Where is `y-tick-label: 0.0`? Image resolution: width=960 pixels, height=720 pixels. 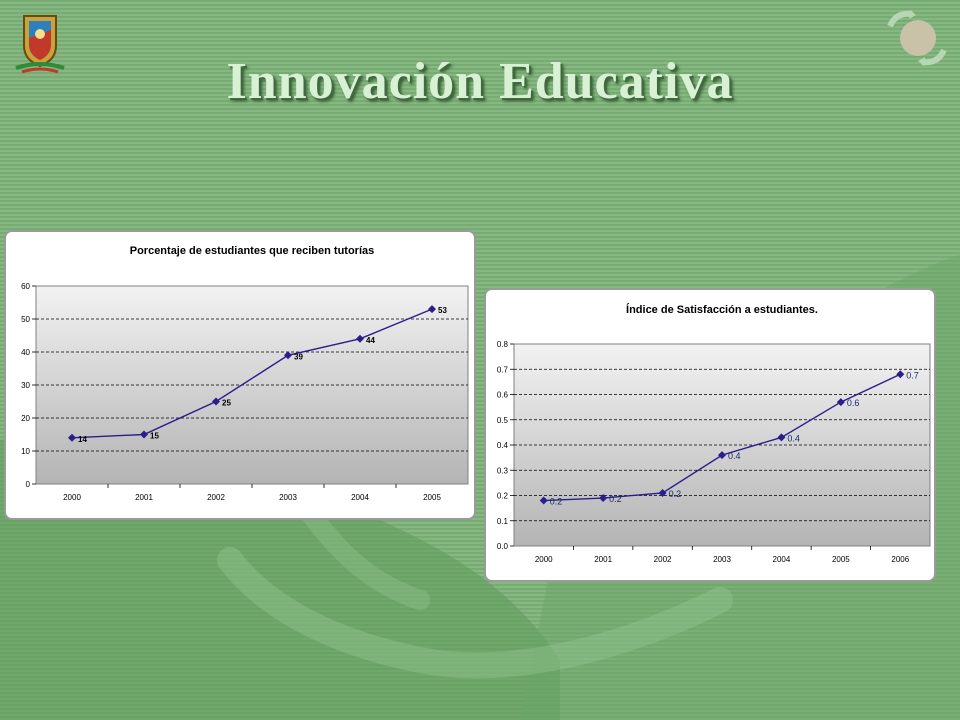
y-tick-label: 0.0 is located at coordinates (503, 546).